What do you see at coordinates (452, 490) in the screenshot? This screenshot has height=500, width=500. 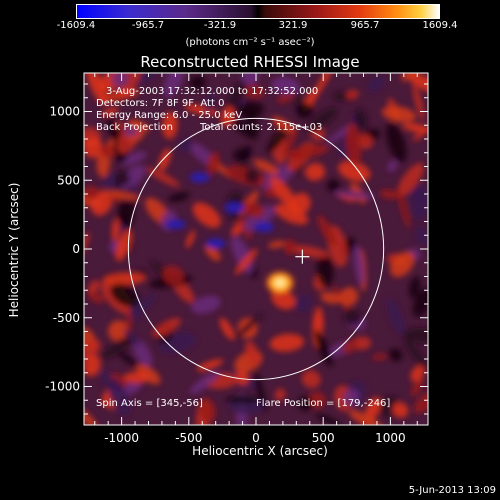 I see `timestamp-footer: 5-Jun-2013 13:09` at bounding box center [452, 490].